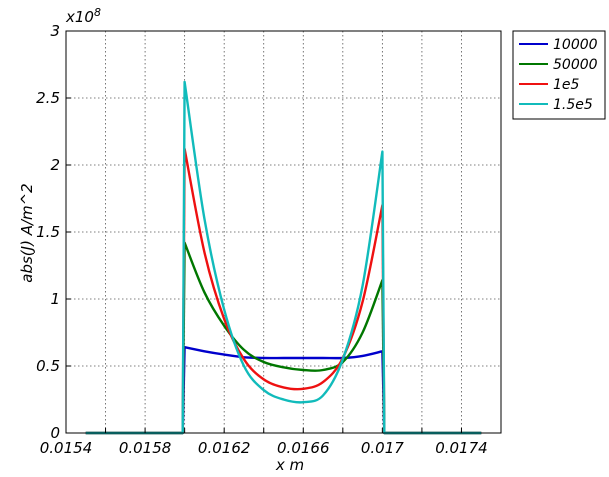 The image size is (609, 477). What do you see at coordinates (48, 98) in the screenshot?
I see `y-tick-label: 2.5` at bounding box center [48, 98].